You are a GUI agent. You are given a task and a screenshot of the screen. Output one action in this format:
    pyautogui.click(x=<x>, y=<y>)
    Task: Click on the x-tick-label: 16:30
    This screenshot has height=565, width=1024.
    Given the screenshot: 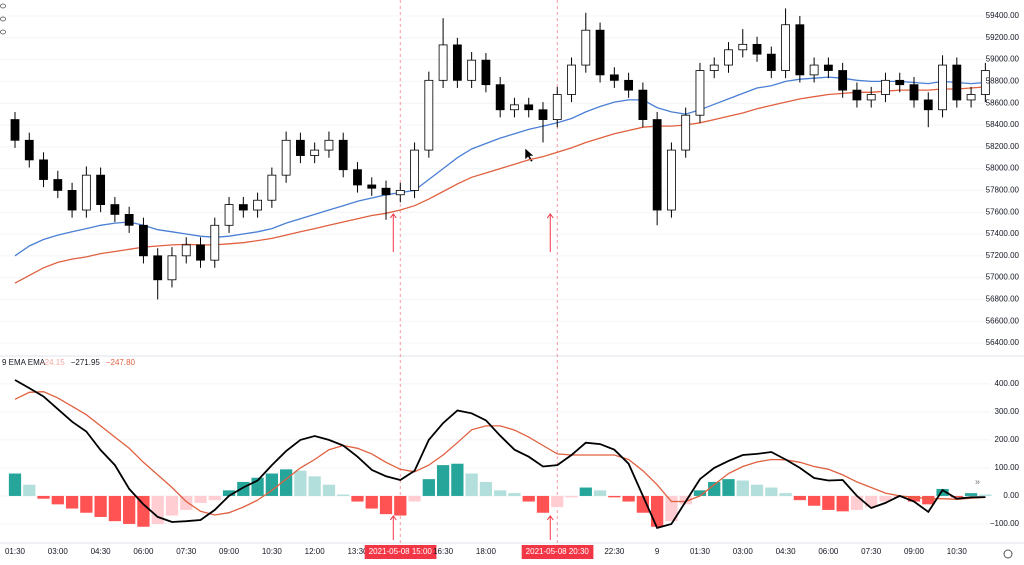 What is the action you would take?
    pyautogui.click(x=443, y=551)
    